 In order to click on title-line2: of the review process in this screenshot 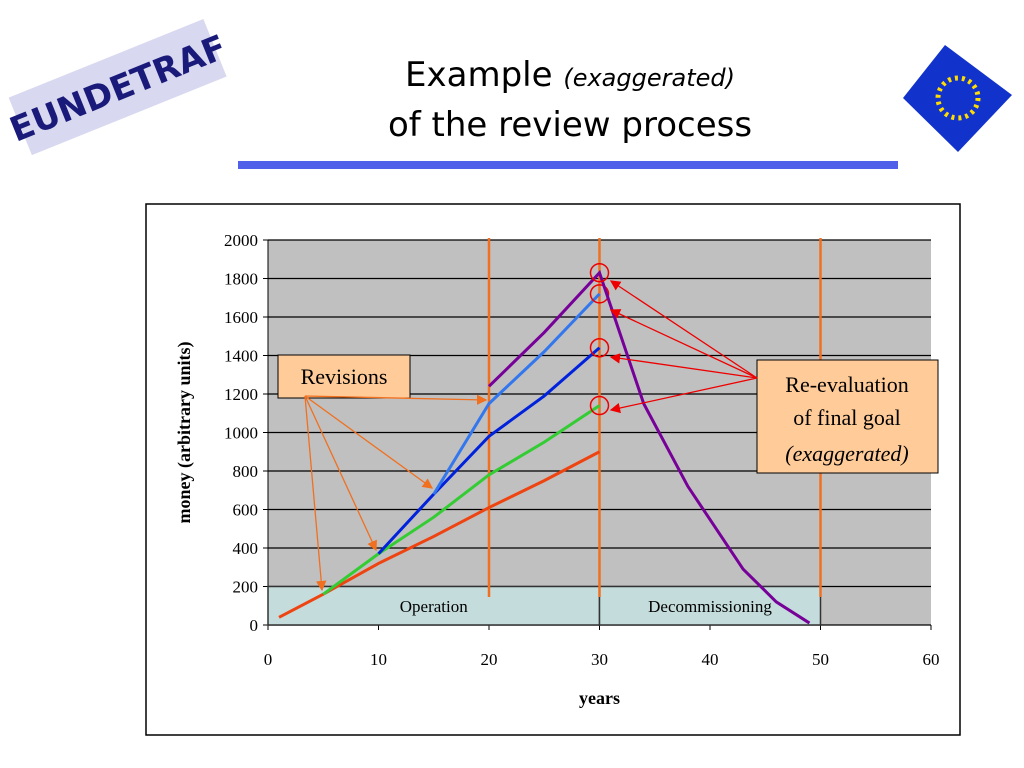, I will do `click(570, 125)`.